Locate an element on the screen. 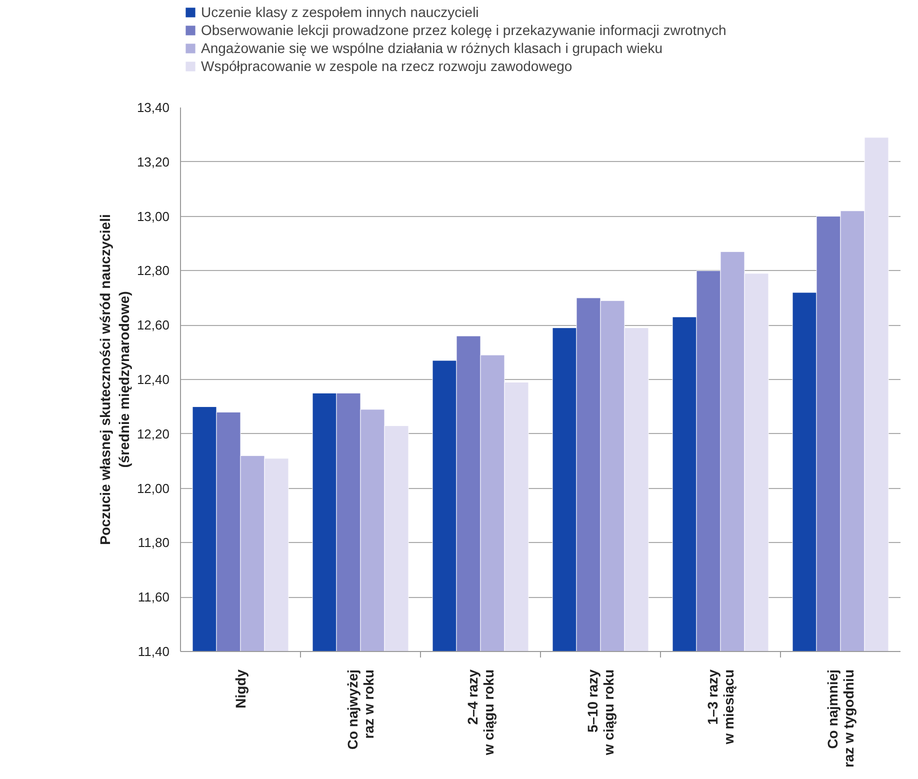  x-tick-label: Nigdy is located at coordinates (240, 688).